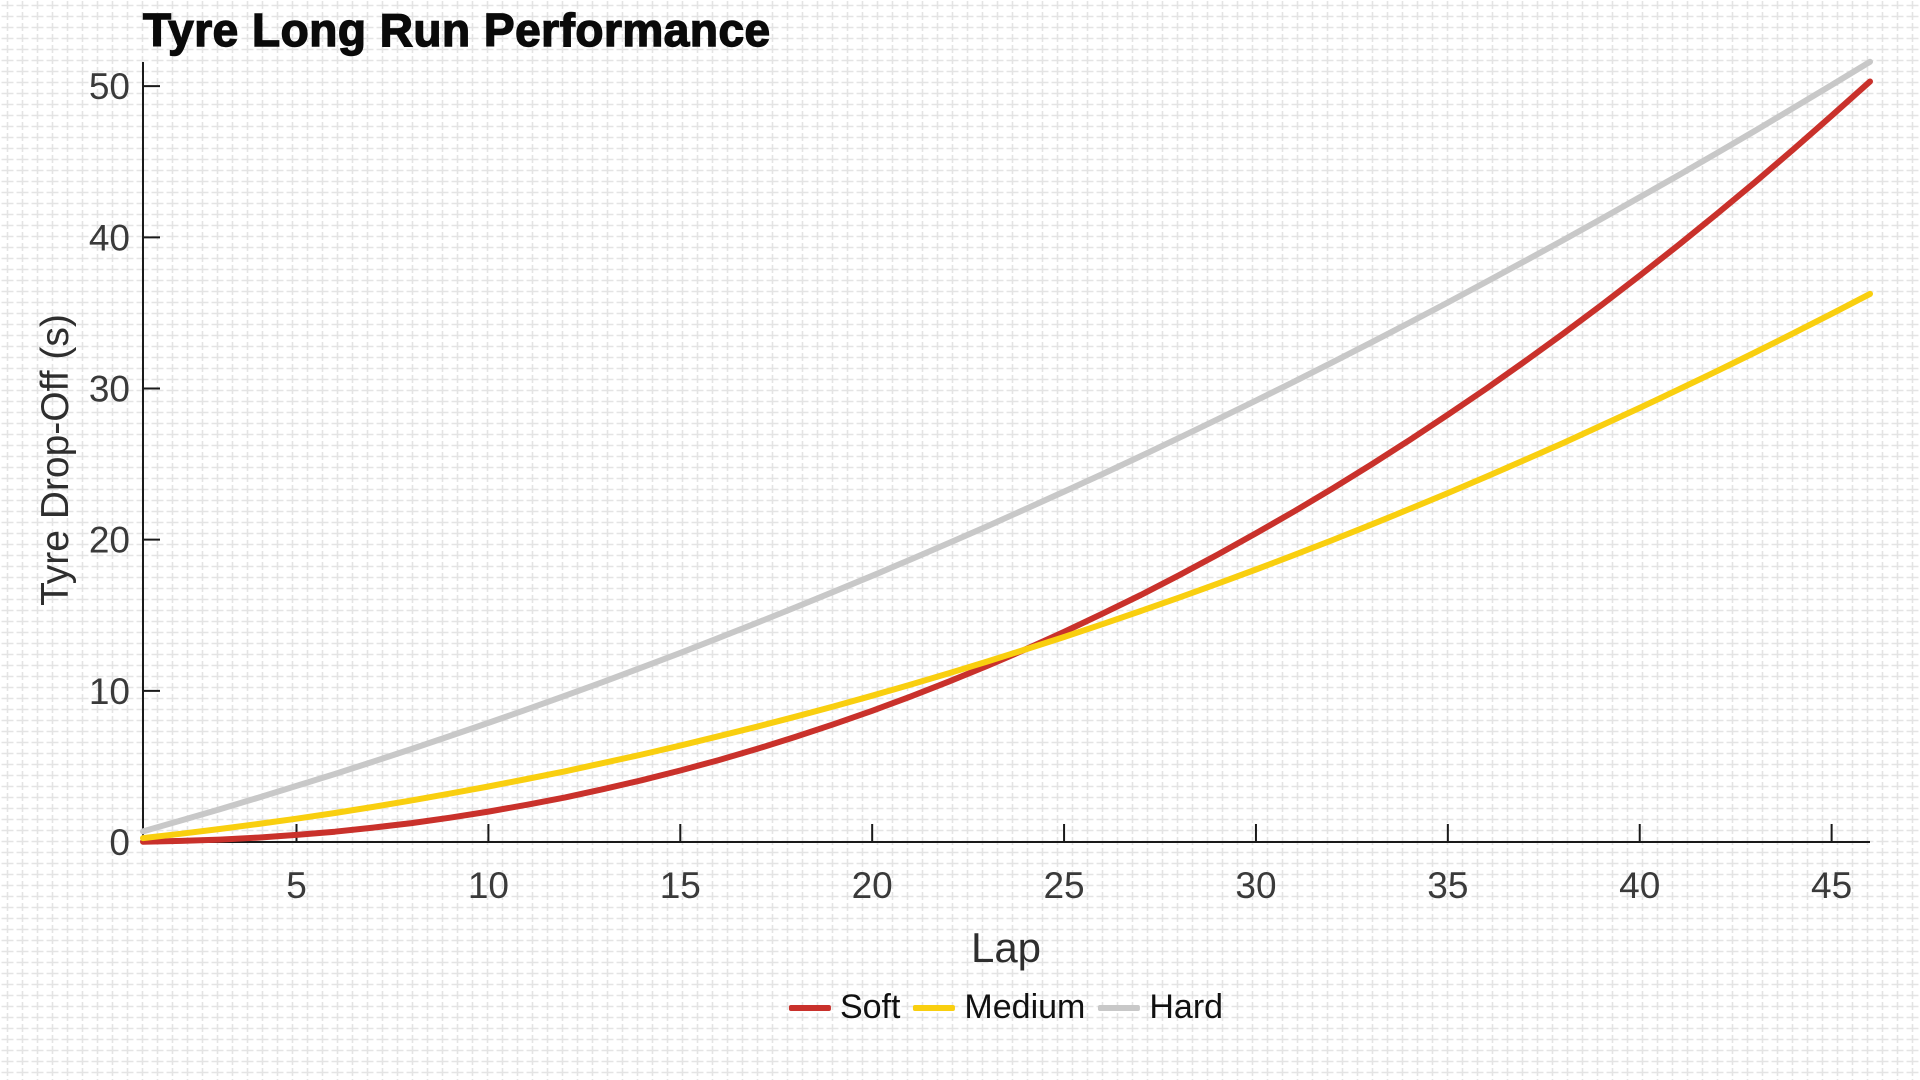 The width and height of the screenshot is (1920, 1080). Describe the element at coordinates (1063, 885) in the screenshot. I see `x-tick-label: 25` at that location.